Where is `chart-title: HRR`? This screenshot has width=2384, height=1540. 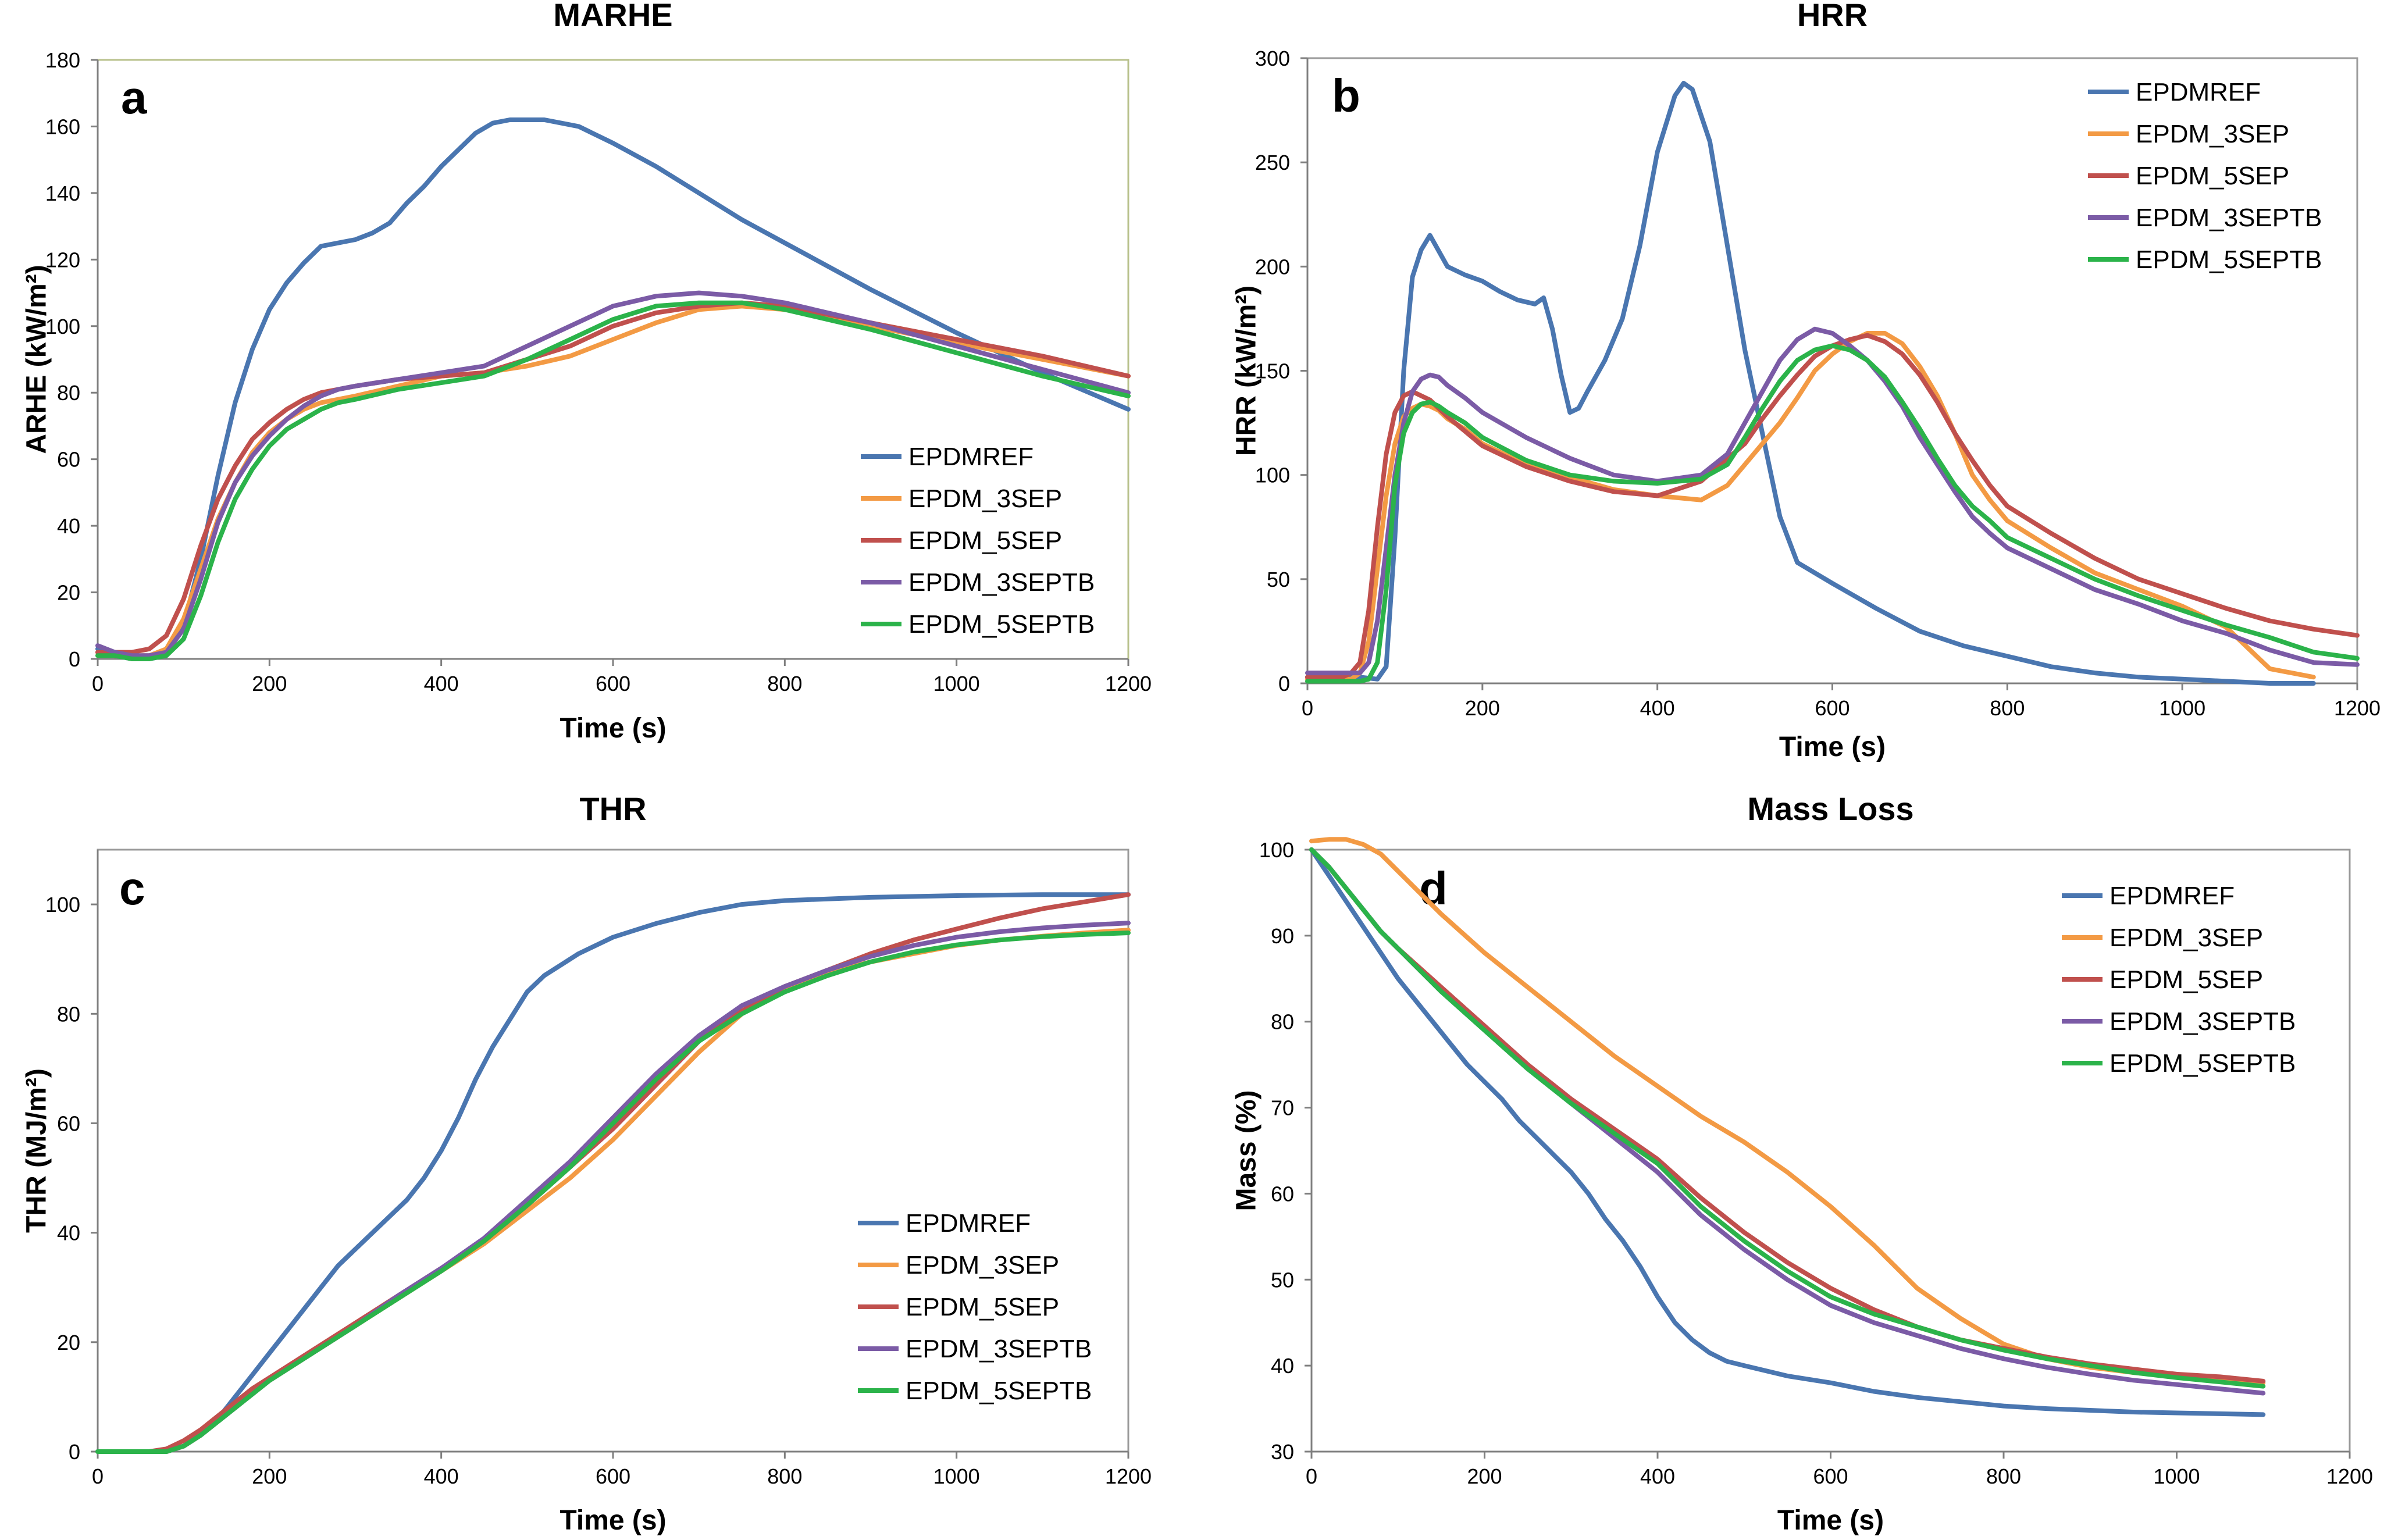 chart-title: HRR is located at coordinates (1832, 16).